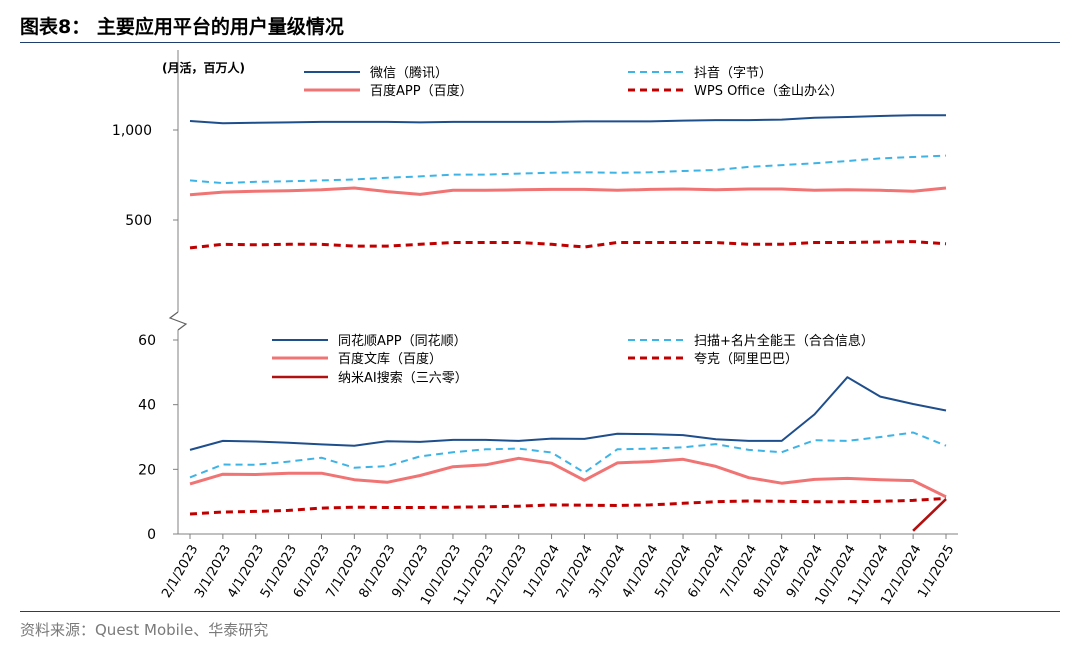  I want to click on y-tick-label-bottom: 40, so click(147, 406).